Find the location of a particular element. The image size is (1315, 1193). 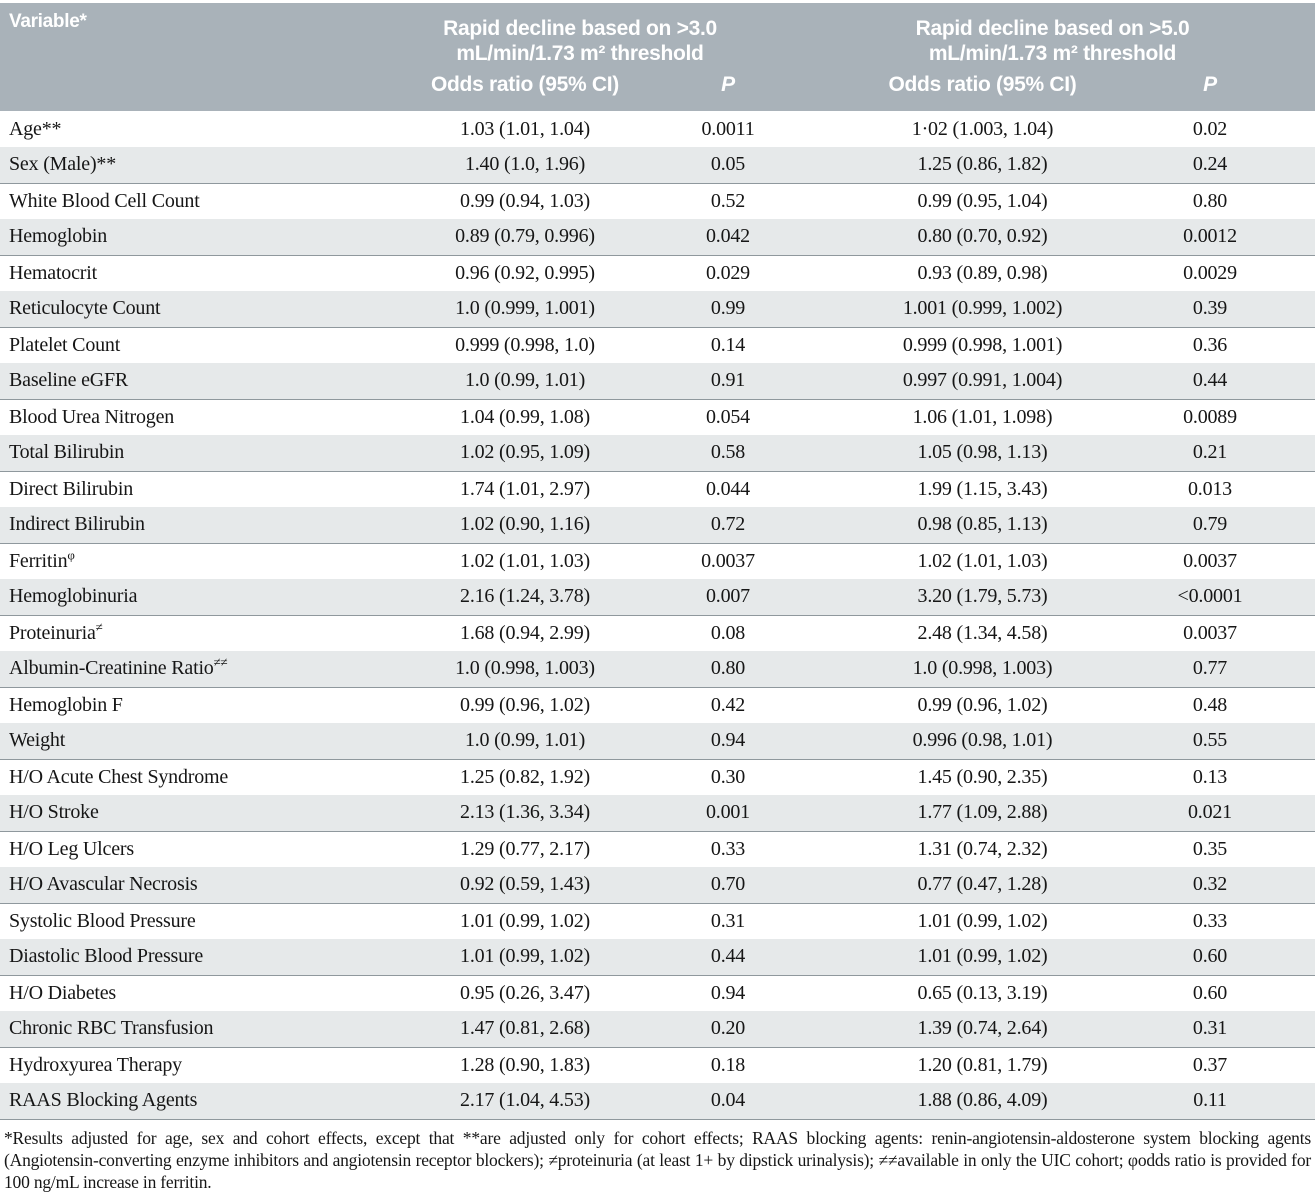

variable-cell: Blood Urea Nitrogen is located at coordinates (92, 416).